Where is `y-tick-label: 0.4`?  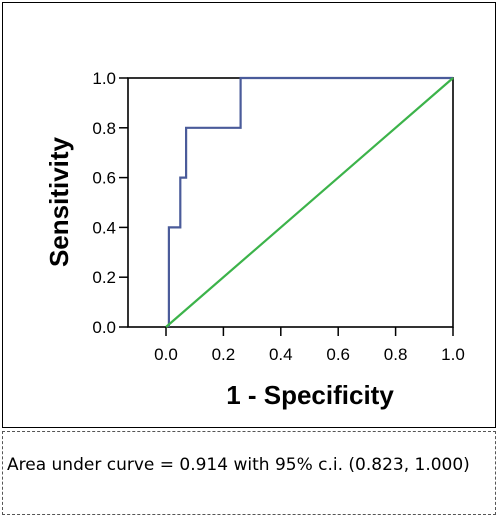
y-tick-label: 0.4 is located at coordinates (104, 227).